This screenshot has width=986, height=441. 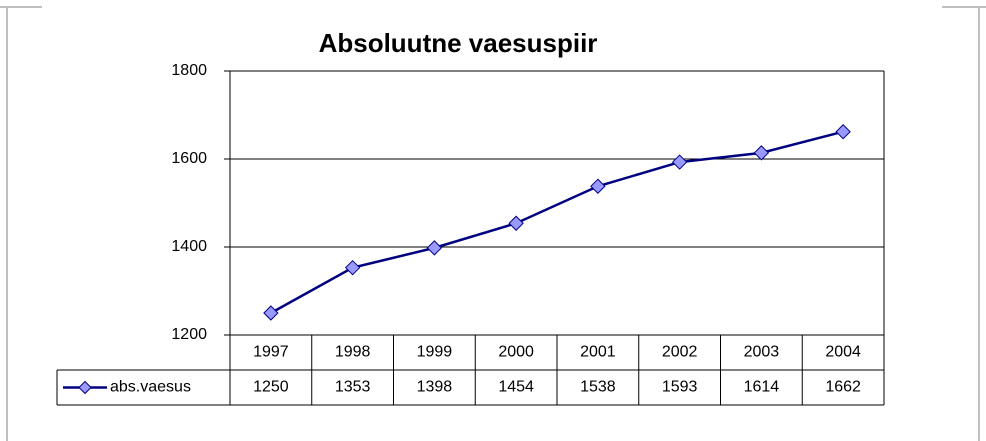 What do you see at coordinates (189, 70) in the screenshot?
I see `y-tick-label: 1800` at bounding box center [189, 70].